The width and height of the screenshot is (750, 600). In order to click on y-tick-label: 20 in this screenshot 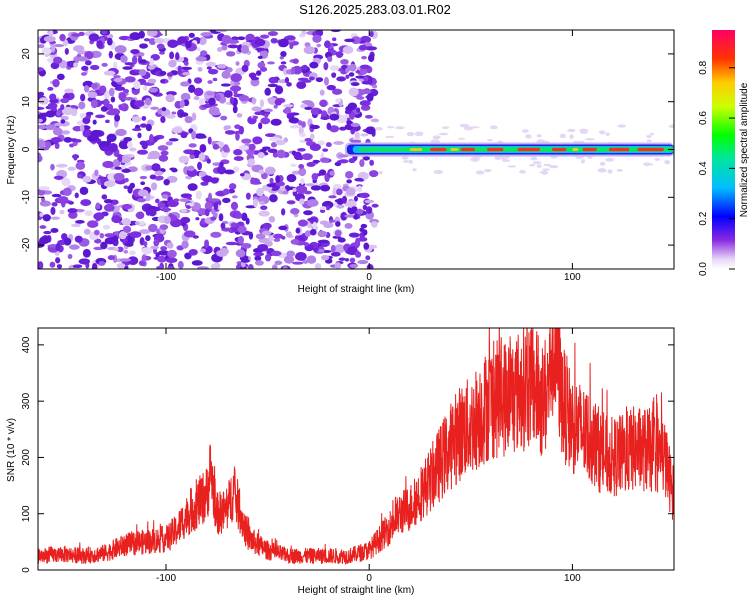, I will do `click(26, 54)`.